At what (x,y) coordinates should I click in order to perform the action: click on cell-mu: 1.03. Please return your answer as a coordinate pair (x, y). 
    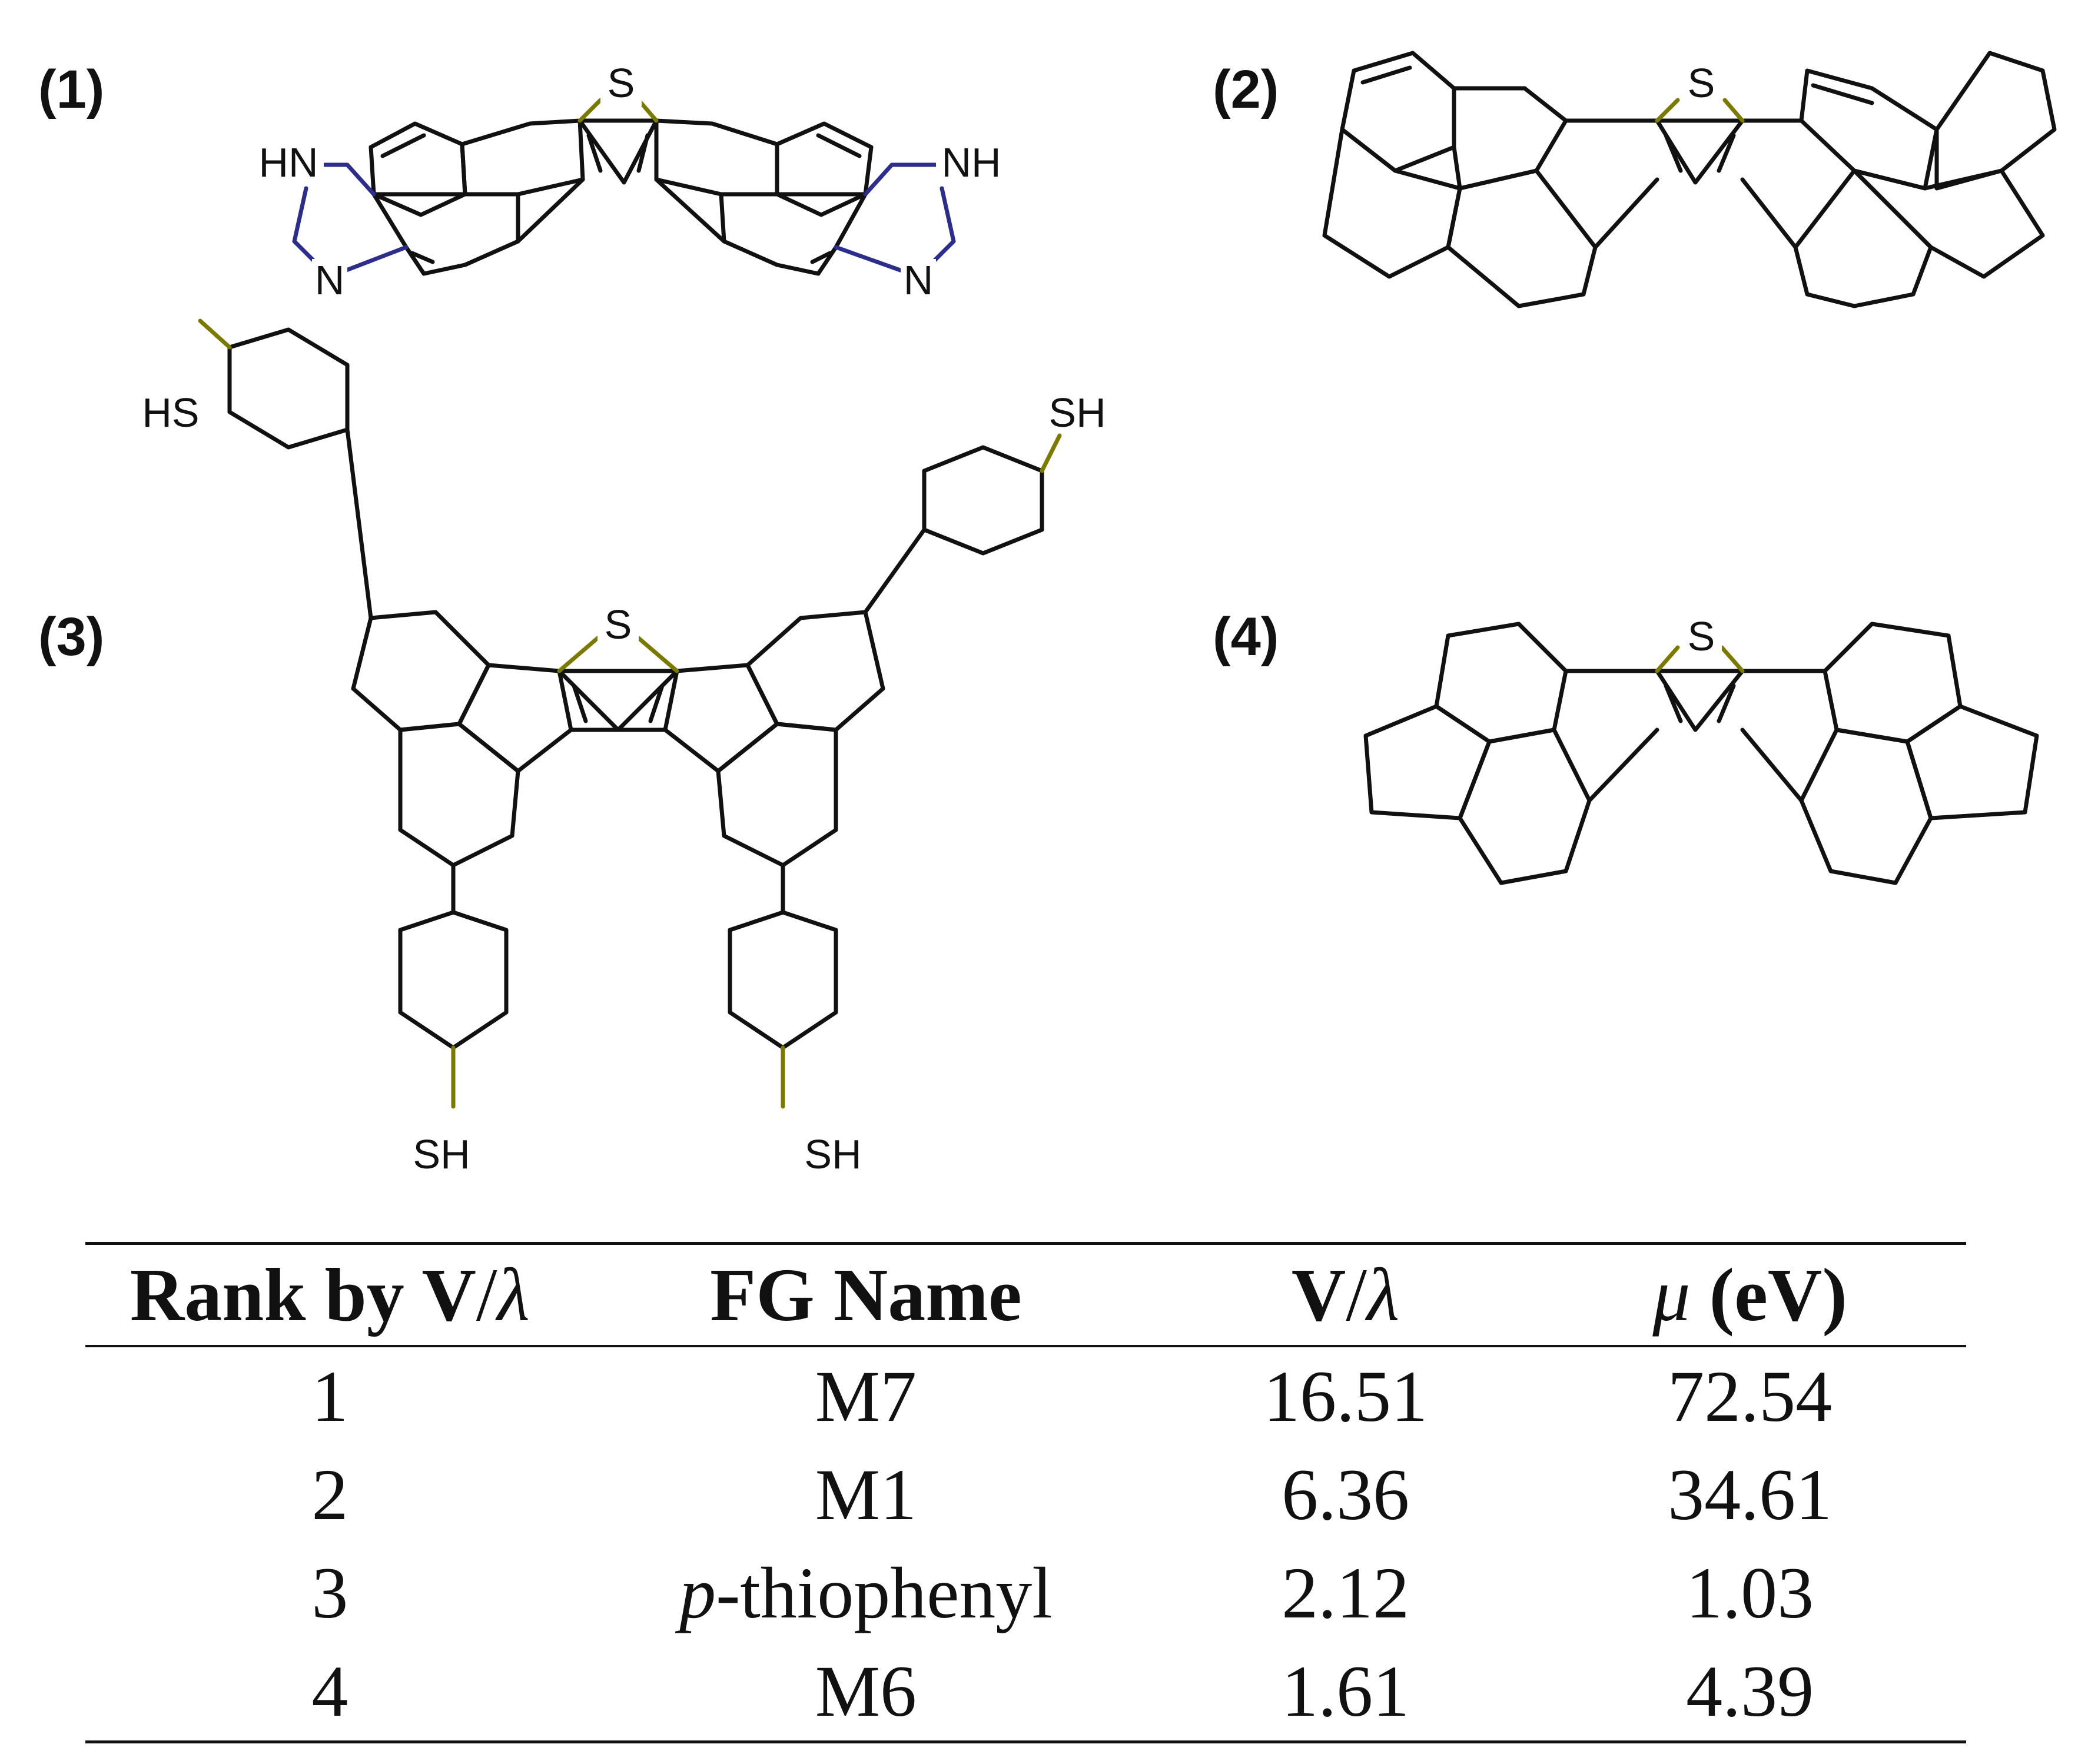
    Looking at the image, I should click on (1750, 1592).